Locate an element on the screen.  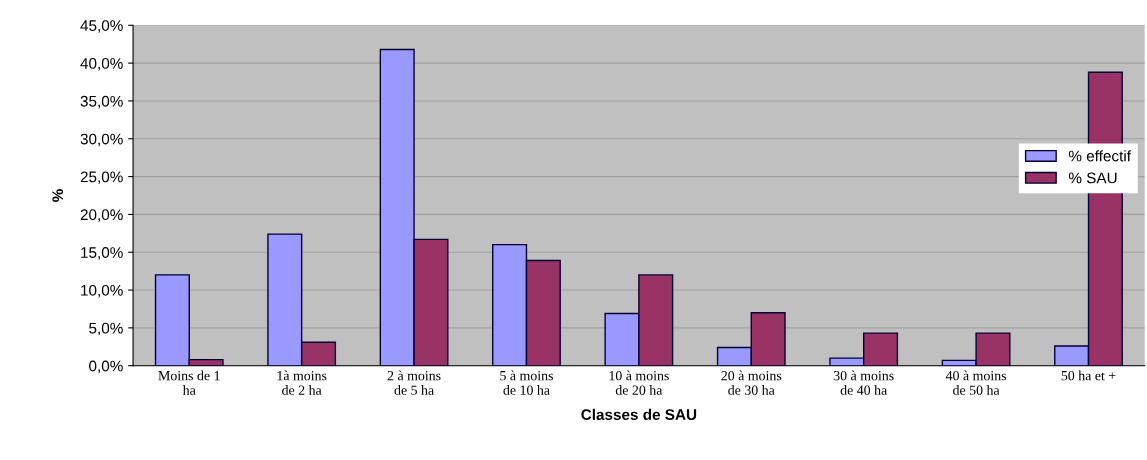
x-tick-label: Moins de 1 ha is located at coordinates (189, 382).